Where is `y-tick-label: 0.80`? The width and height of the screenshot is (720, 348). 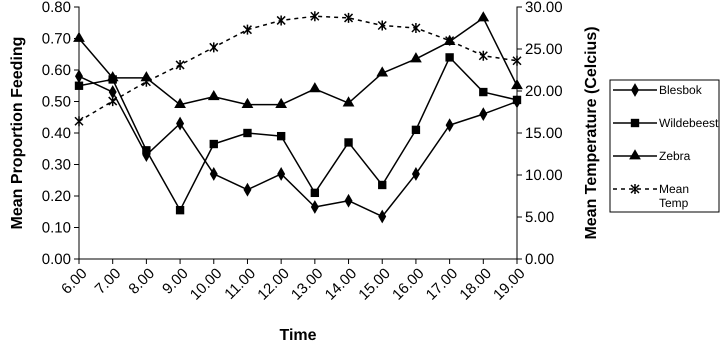 y-tick-label: 0.80 is located at coordinates (56, 8).